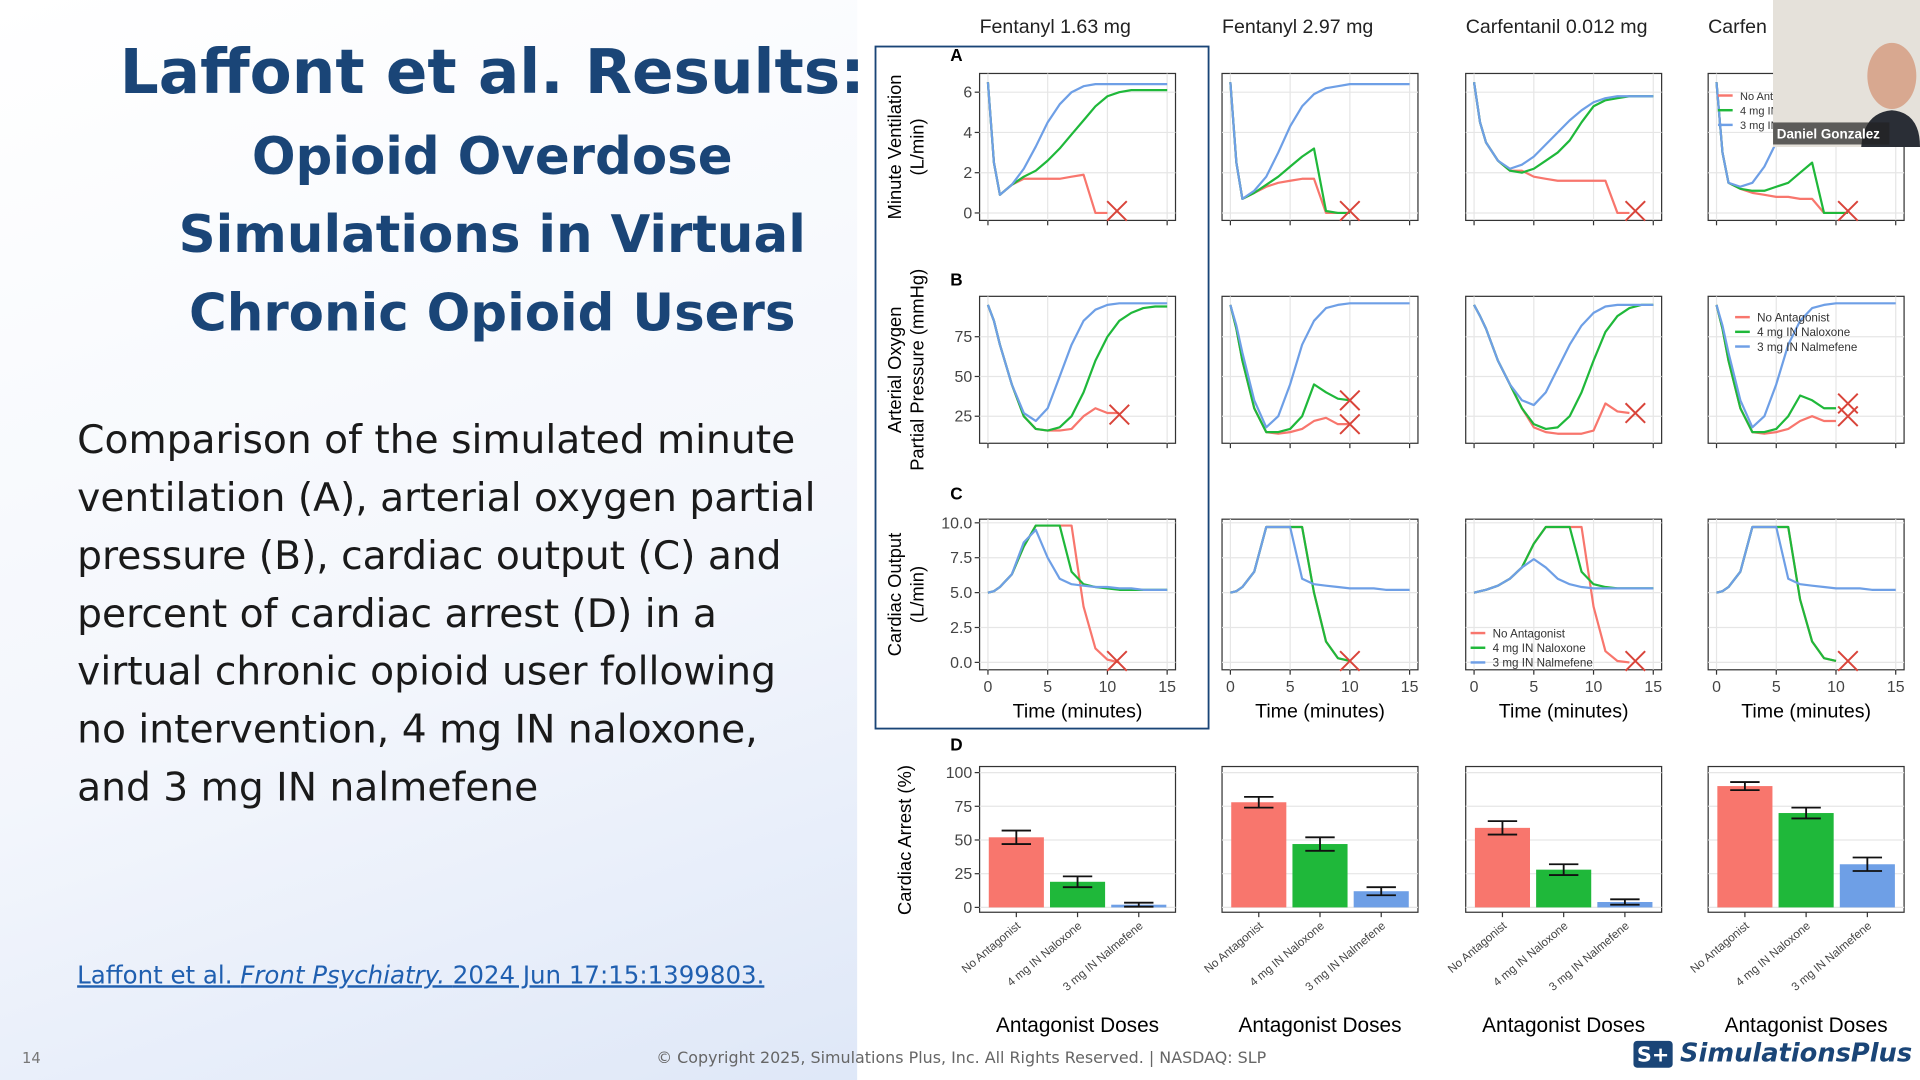 Image resolution: width=1920 pixels, height=1080 pixels. Describe the element at coordinates (1077, 1025) in the screenshot. I see `x-axis-label: Antagonist Doses` at that location.